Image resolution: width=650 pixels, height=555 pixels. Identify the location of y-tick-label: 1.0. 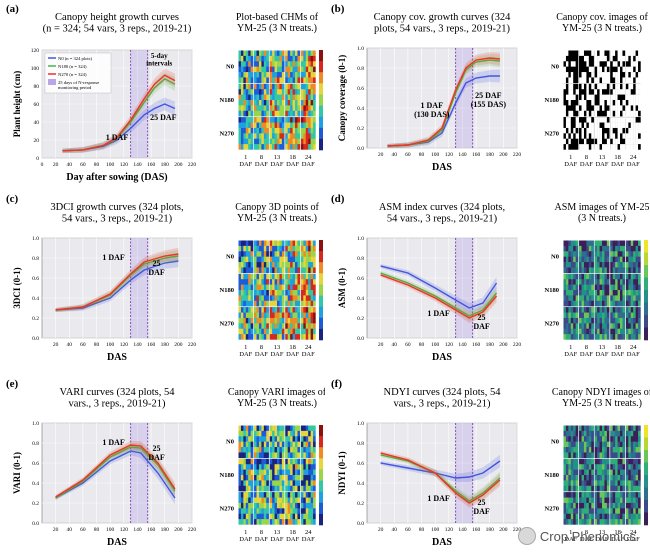
(35, 239).